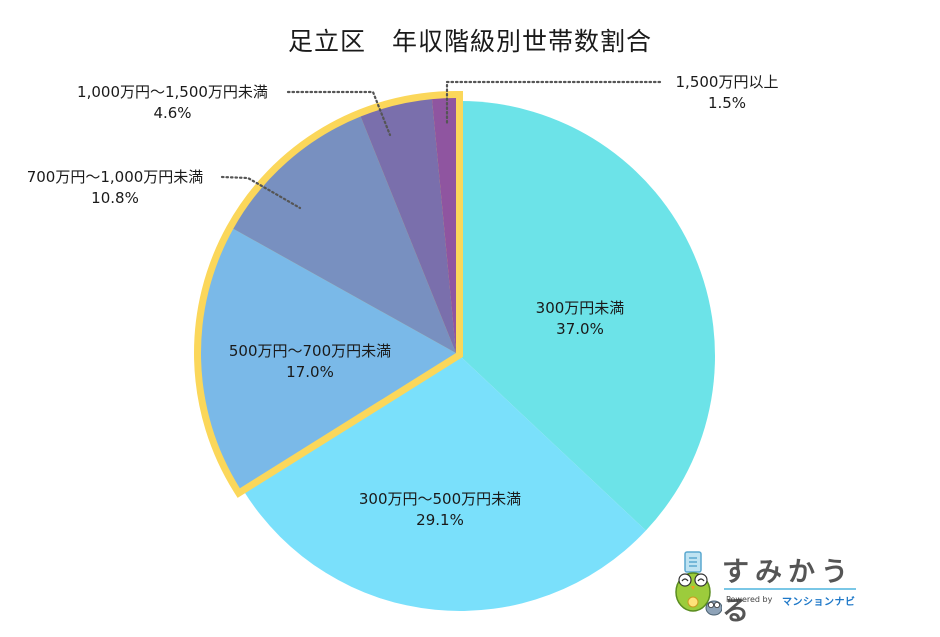  I want to click on logo-powered-by: Powered by, so click(749, 599).